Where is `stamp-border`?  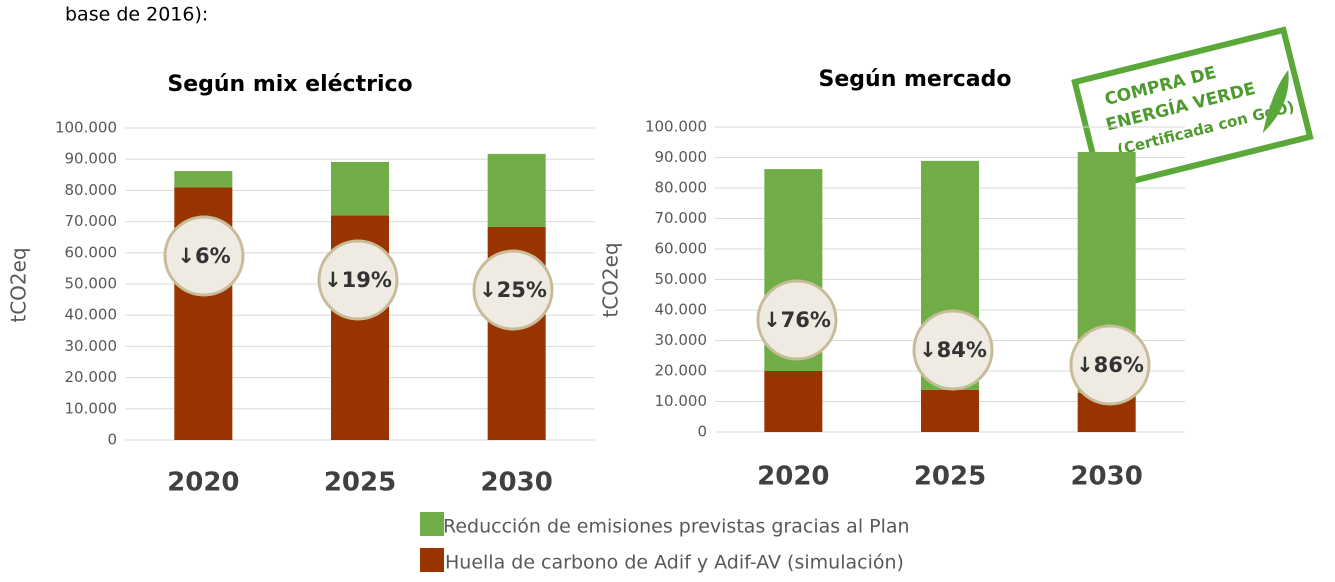 stamp-border is located at coordinates (1192, 109).